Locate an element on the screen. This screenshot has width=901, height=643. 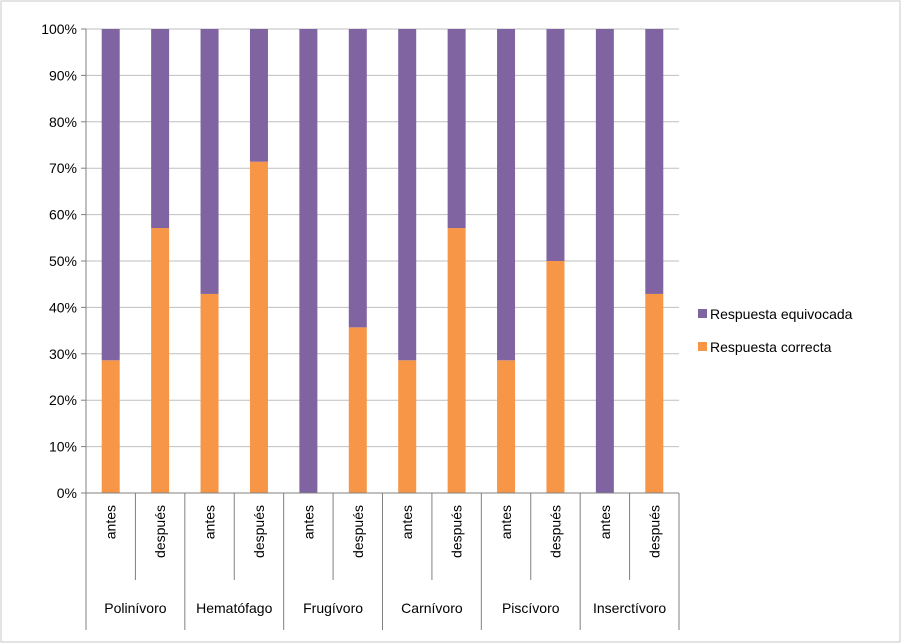
y-tick-label: 40% is located at coordinates (63, 307).